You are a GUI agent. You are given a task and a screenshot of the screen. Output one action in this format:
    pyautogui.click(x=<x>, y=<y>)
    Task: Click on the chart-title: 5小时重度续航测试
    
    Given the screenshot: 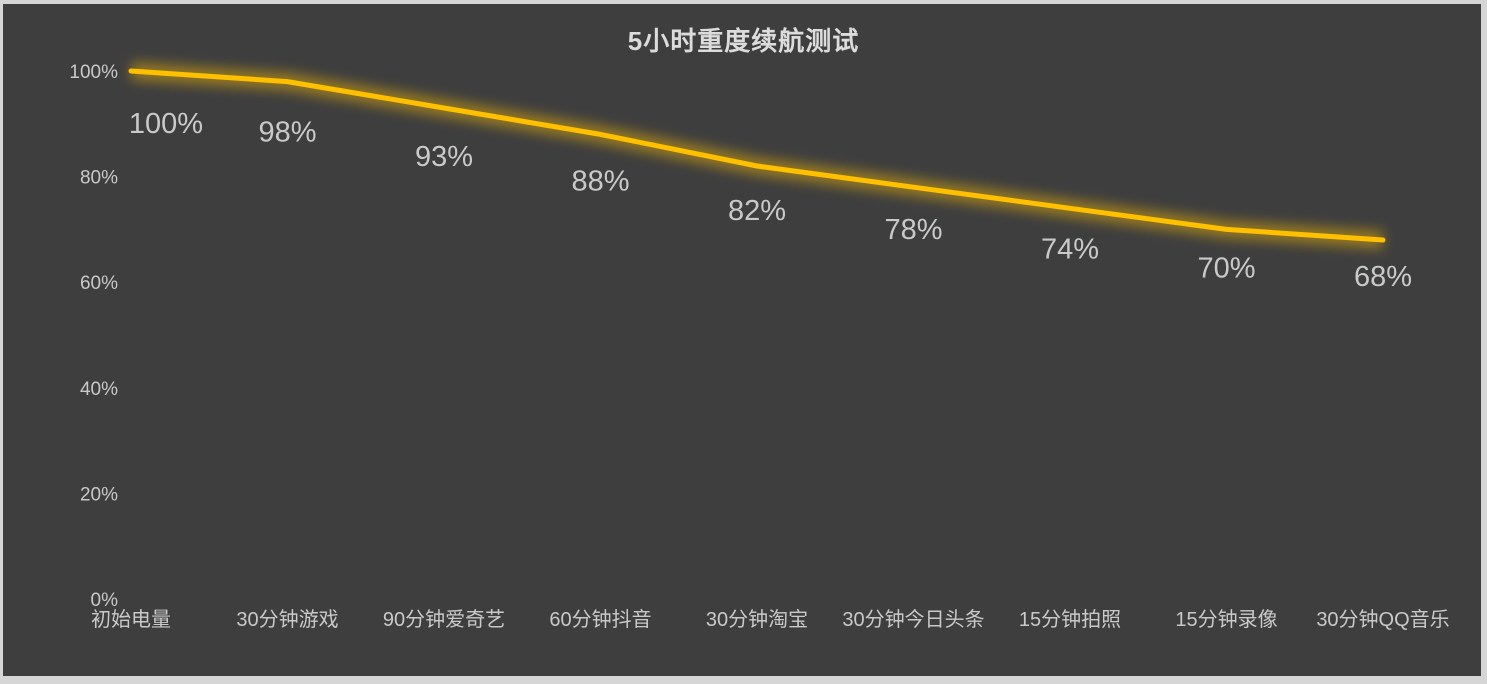 What is the action you would take?
    pyautogui.click(x=743, y=41)
    